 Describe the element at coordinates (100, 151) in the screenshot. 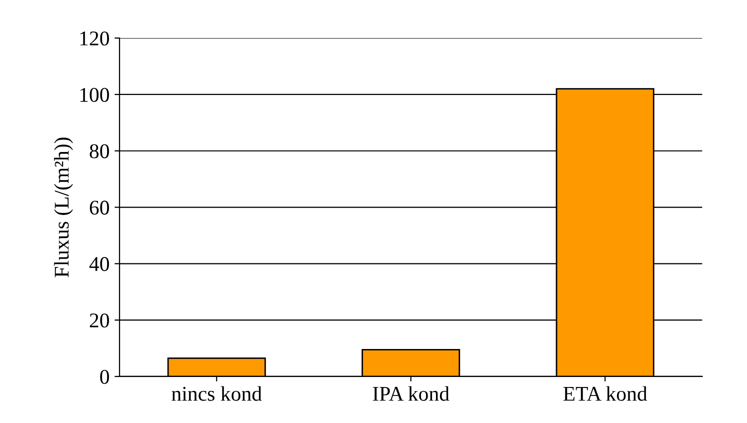

I see `y-tick-label: 80` at that location.